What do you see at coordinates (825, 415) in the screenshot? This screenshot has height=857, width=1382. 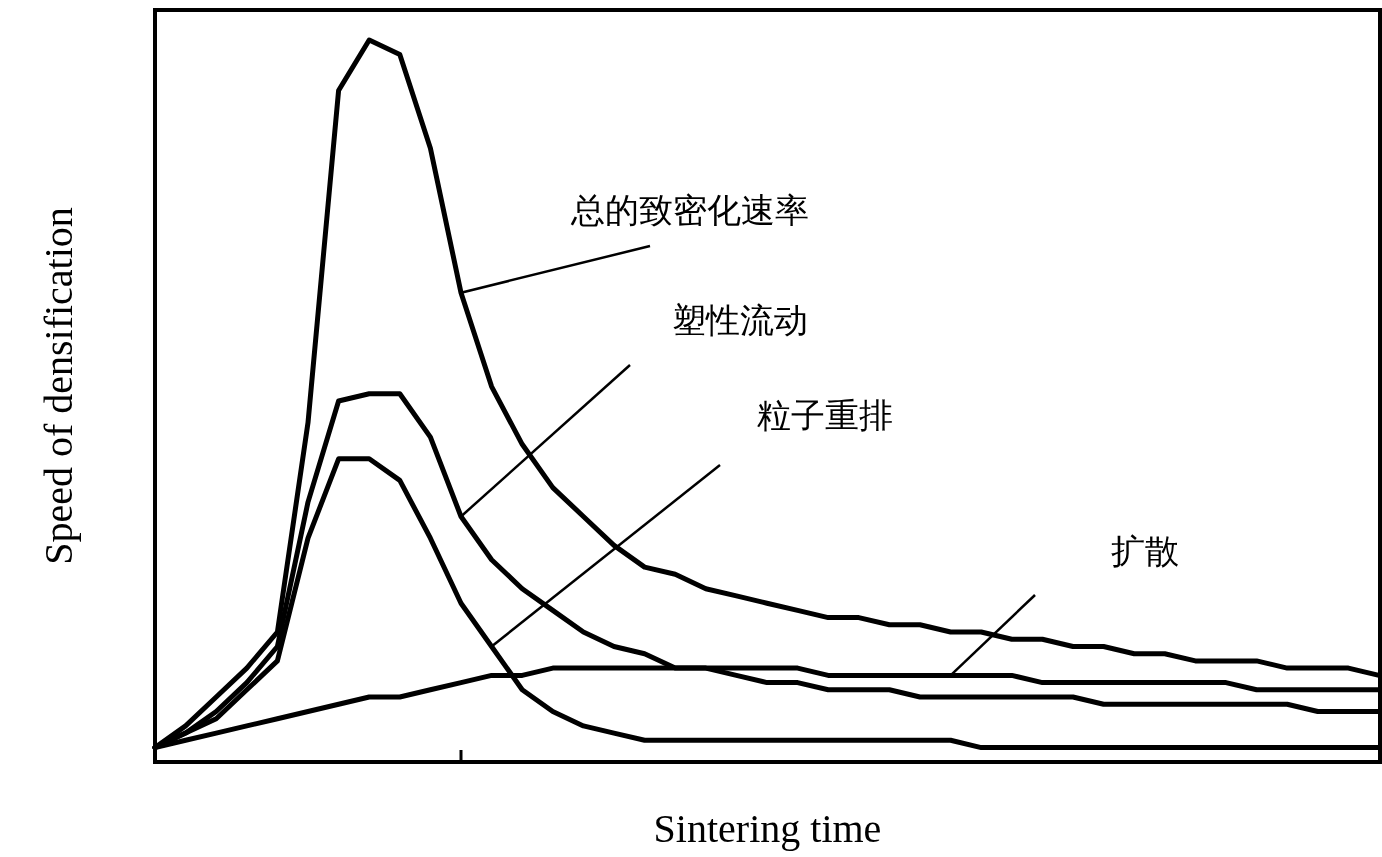 I see `annotation: 粒子重排` at bounding box center [825, 415].